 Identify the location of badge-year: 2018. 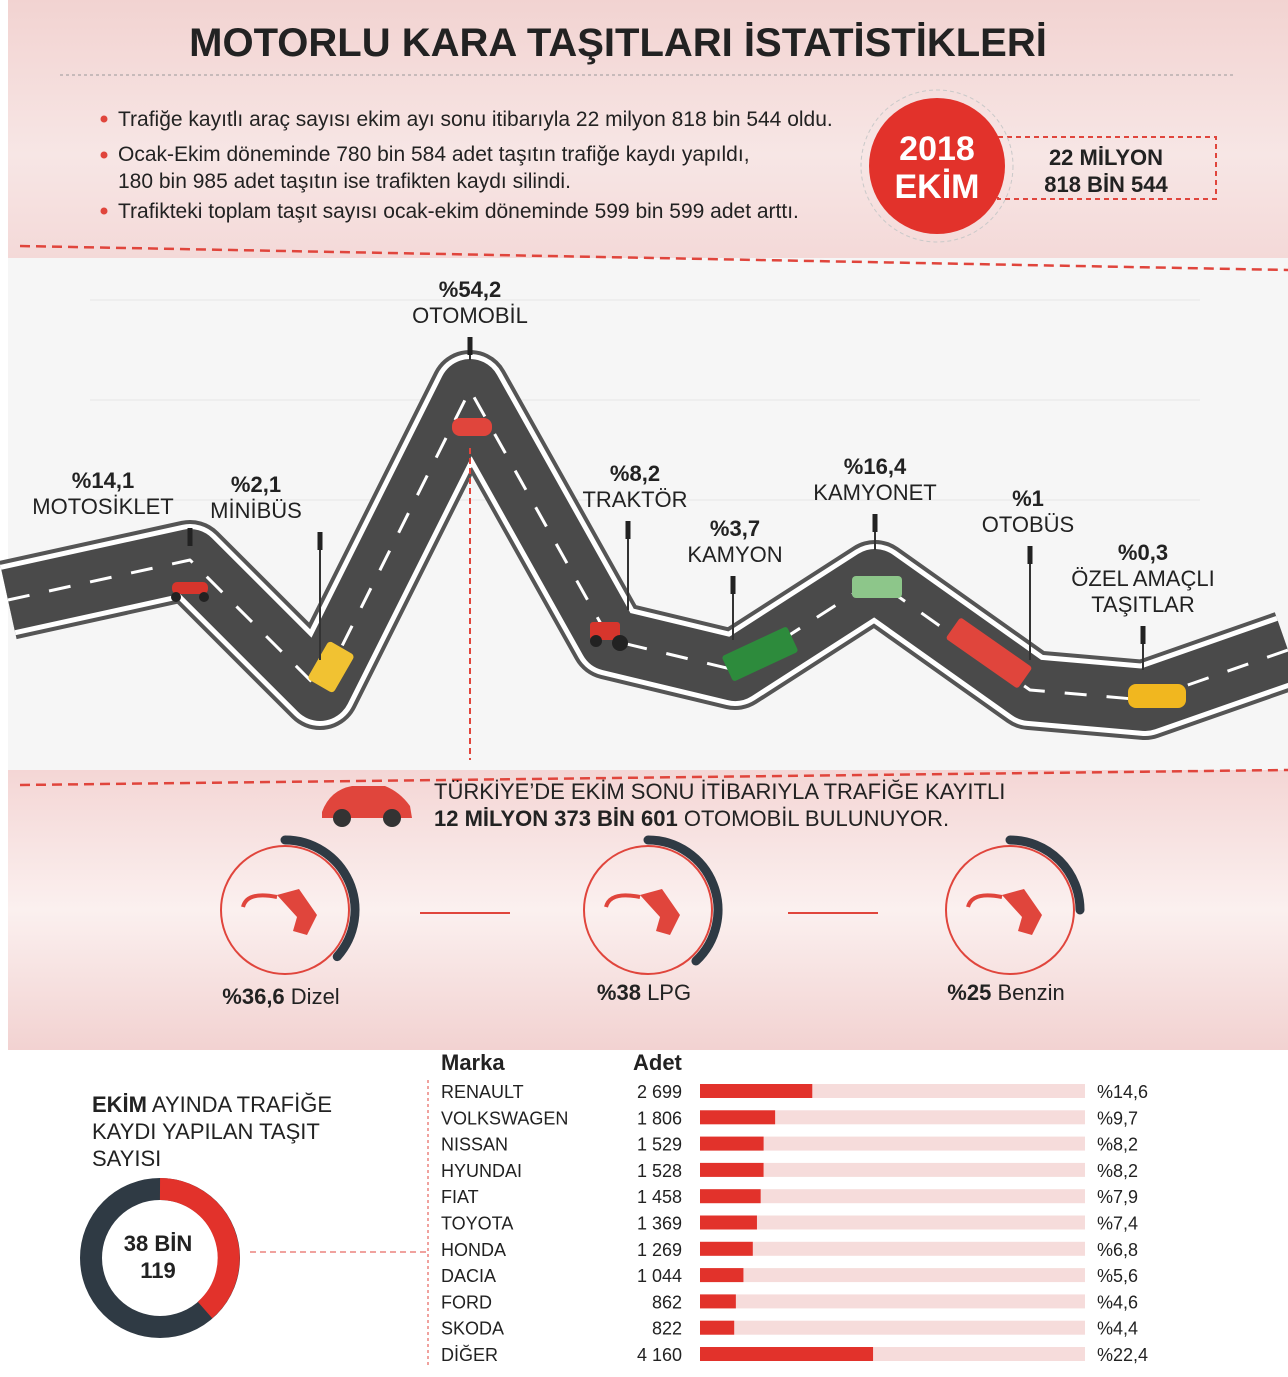
(937, 149).